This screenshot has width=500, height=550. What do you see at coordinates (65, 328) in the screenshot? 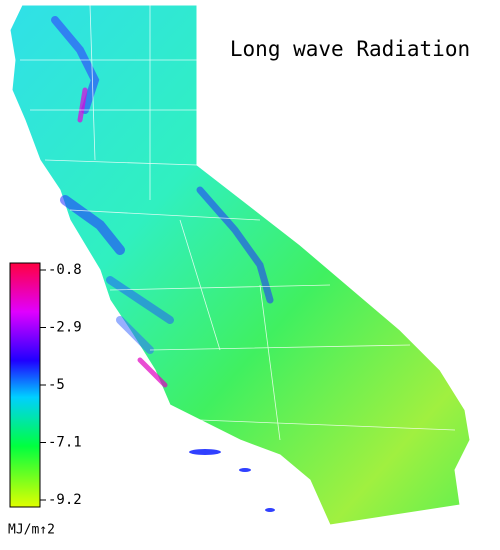
I see `tick-label: -2.9` at bounding box center [65, 328].